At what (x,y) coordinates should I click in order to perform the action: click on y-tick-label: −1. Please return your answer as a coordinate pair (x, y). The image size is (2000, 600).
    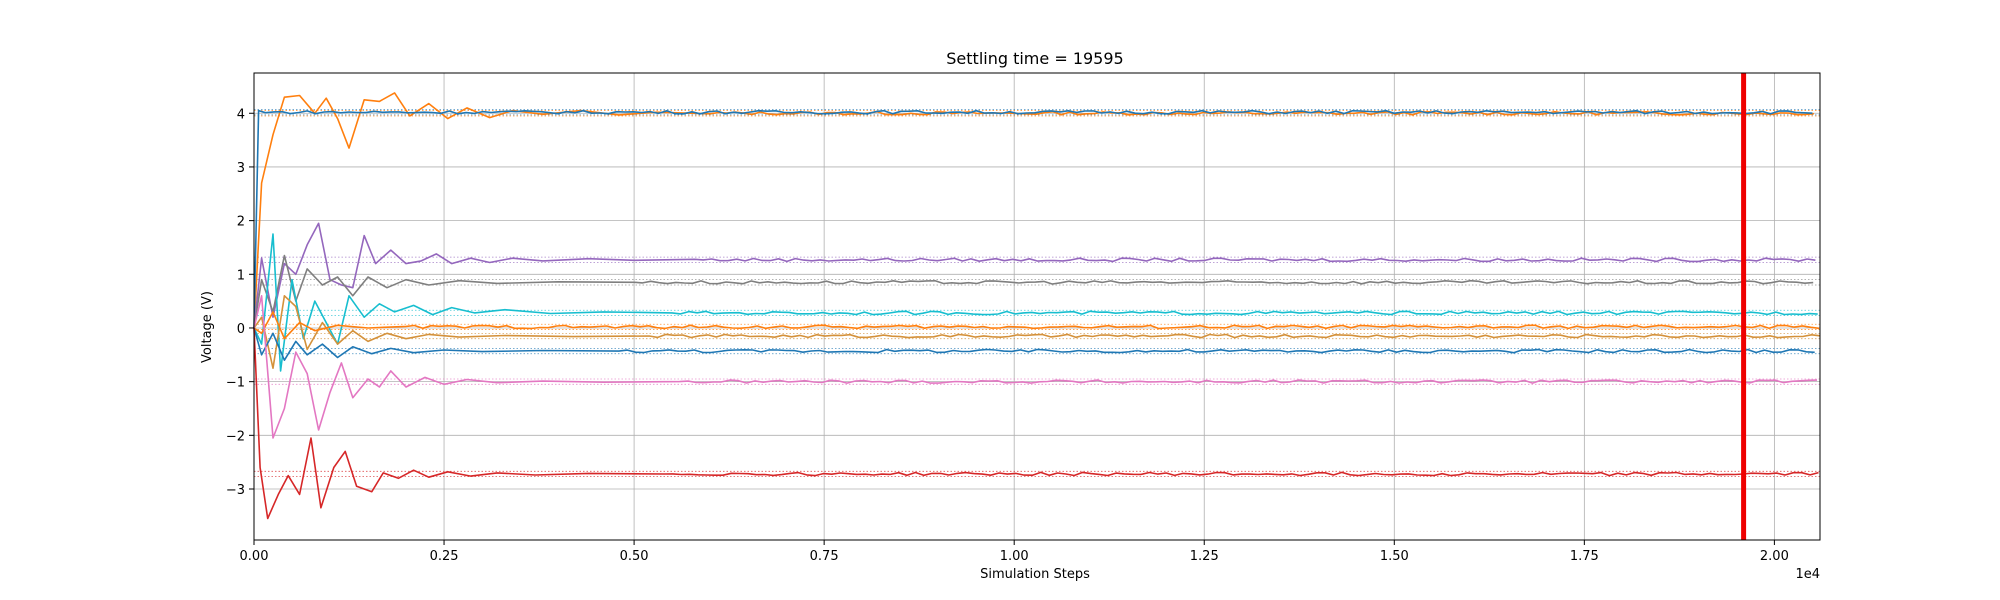
    Looking at the image, I should click on (235, 383).